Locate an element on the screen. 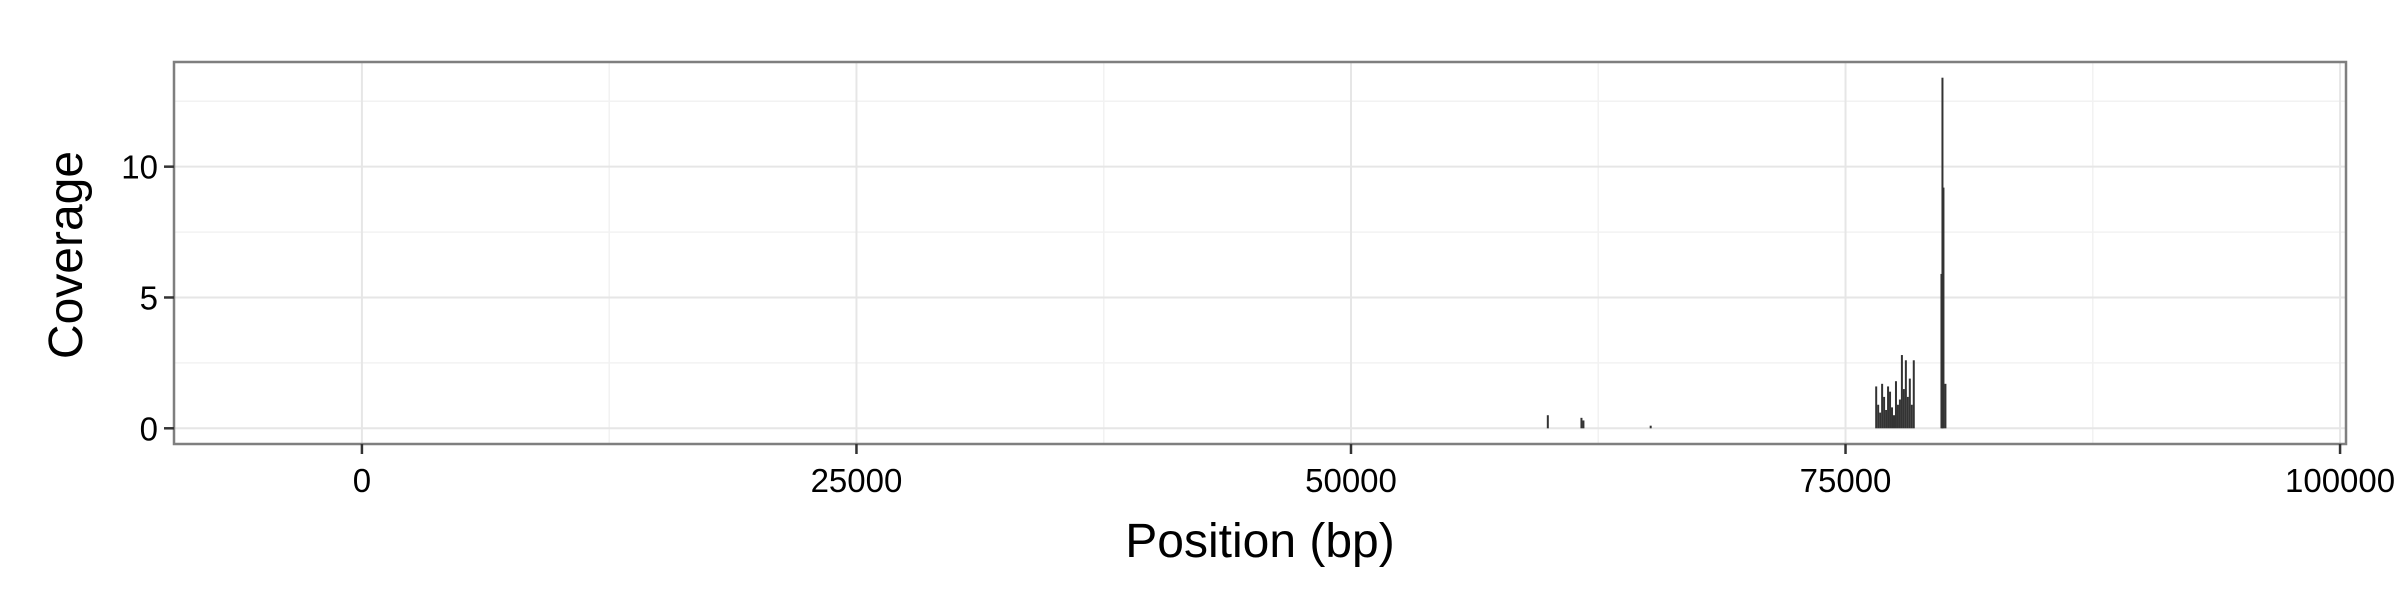  x-tick-label: 100000 is located at coordinates (2340, 480).